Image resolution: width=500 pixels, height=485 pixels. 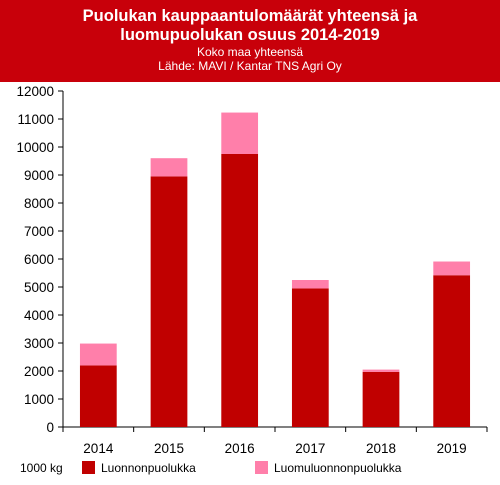 I want to click on legend-label: Luomuluonnonpuolukka, so click(x=338, y=468).